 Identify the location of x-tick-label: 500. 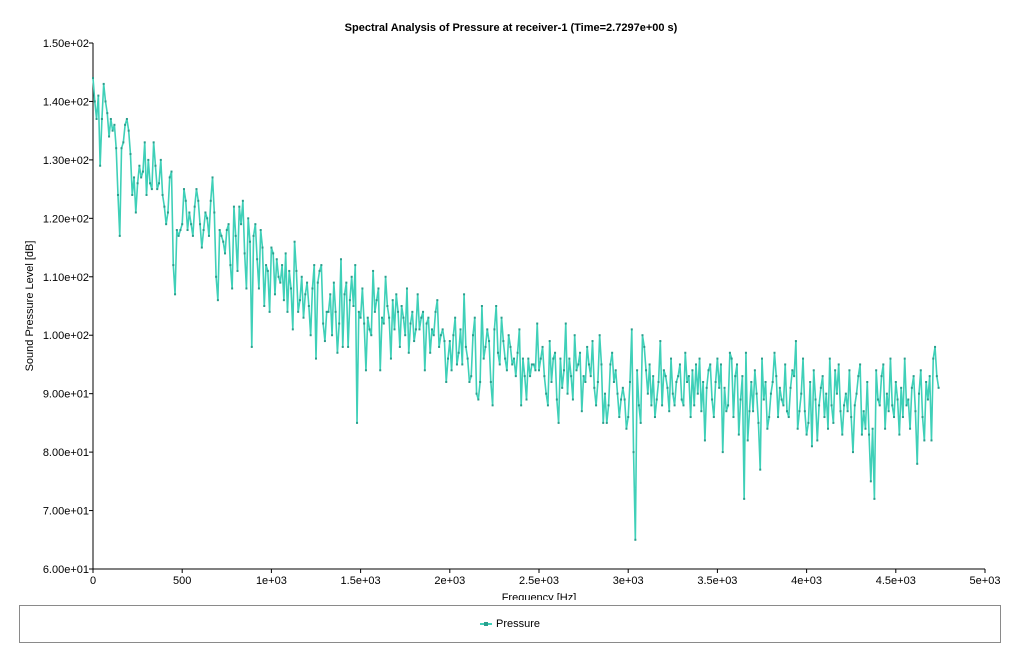
(182, 581).